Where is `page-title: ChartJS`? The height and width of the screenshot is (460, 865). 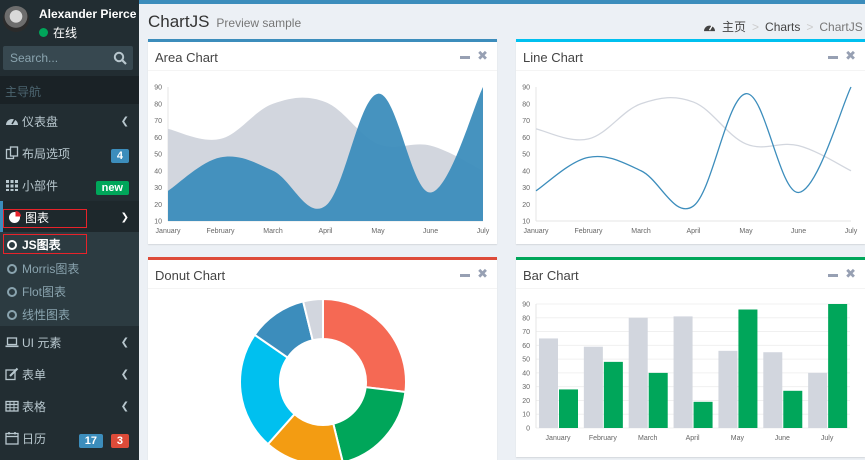
page-title: ChartJS is located at coordinates (179, 21).